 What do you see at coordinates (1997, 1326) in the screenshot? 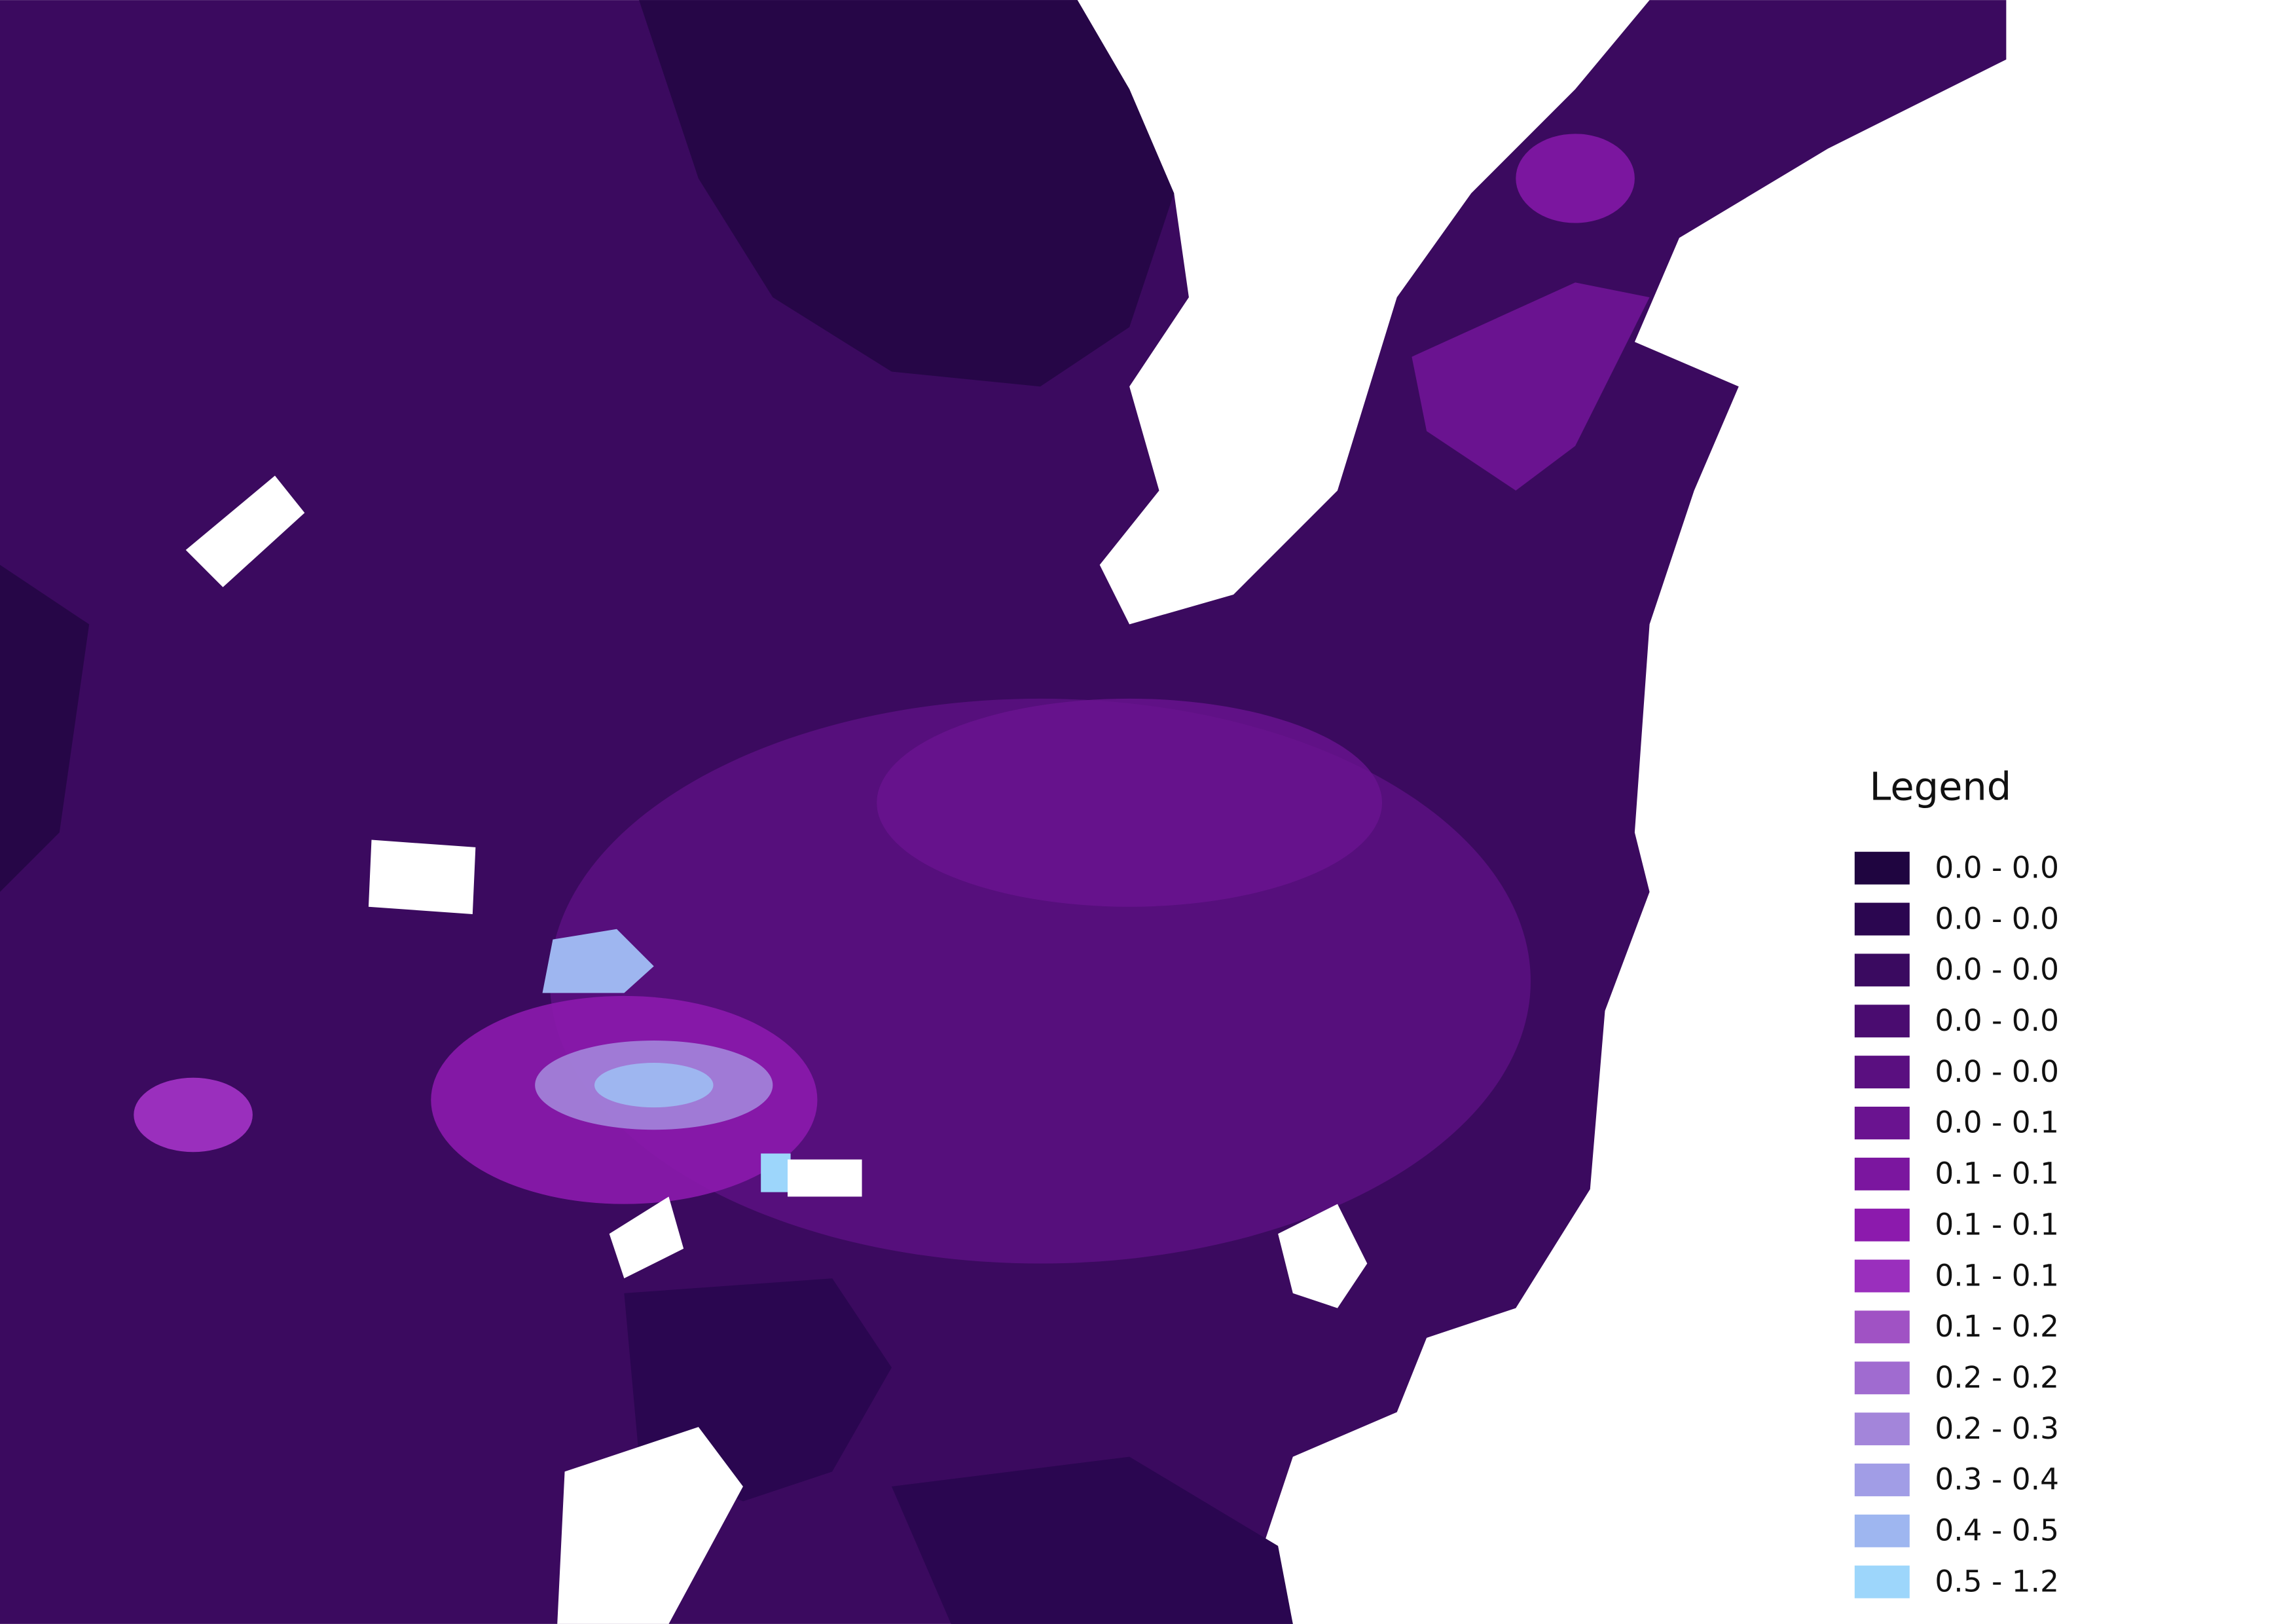
I see `legend-label: 0.1 - 0.2` at bounding box center [1997, 1326].